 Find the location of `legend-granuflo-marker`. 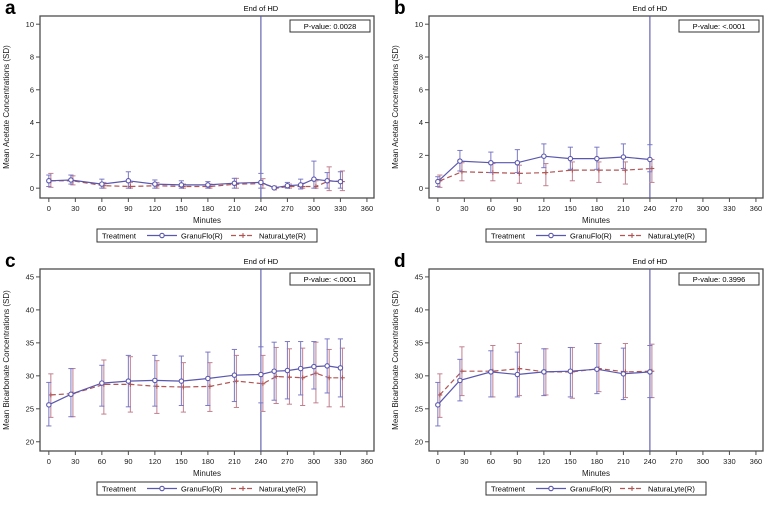

legend-granuflo-marker is located at coordinates (162, 488).